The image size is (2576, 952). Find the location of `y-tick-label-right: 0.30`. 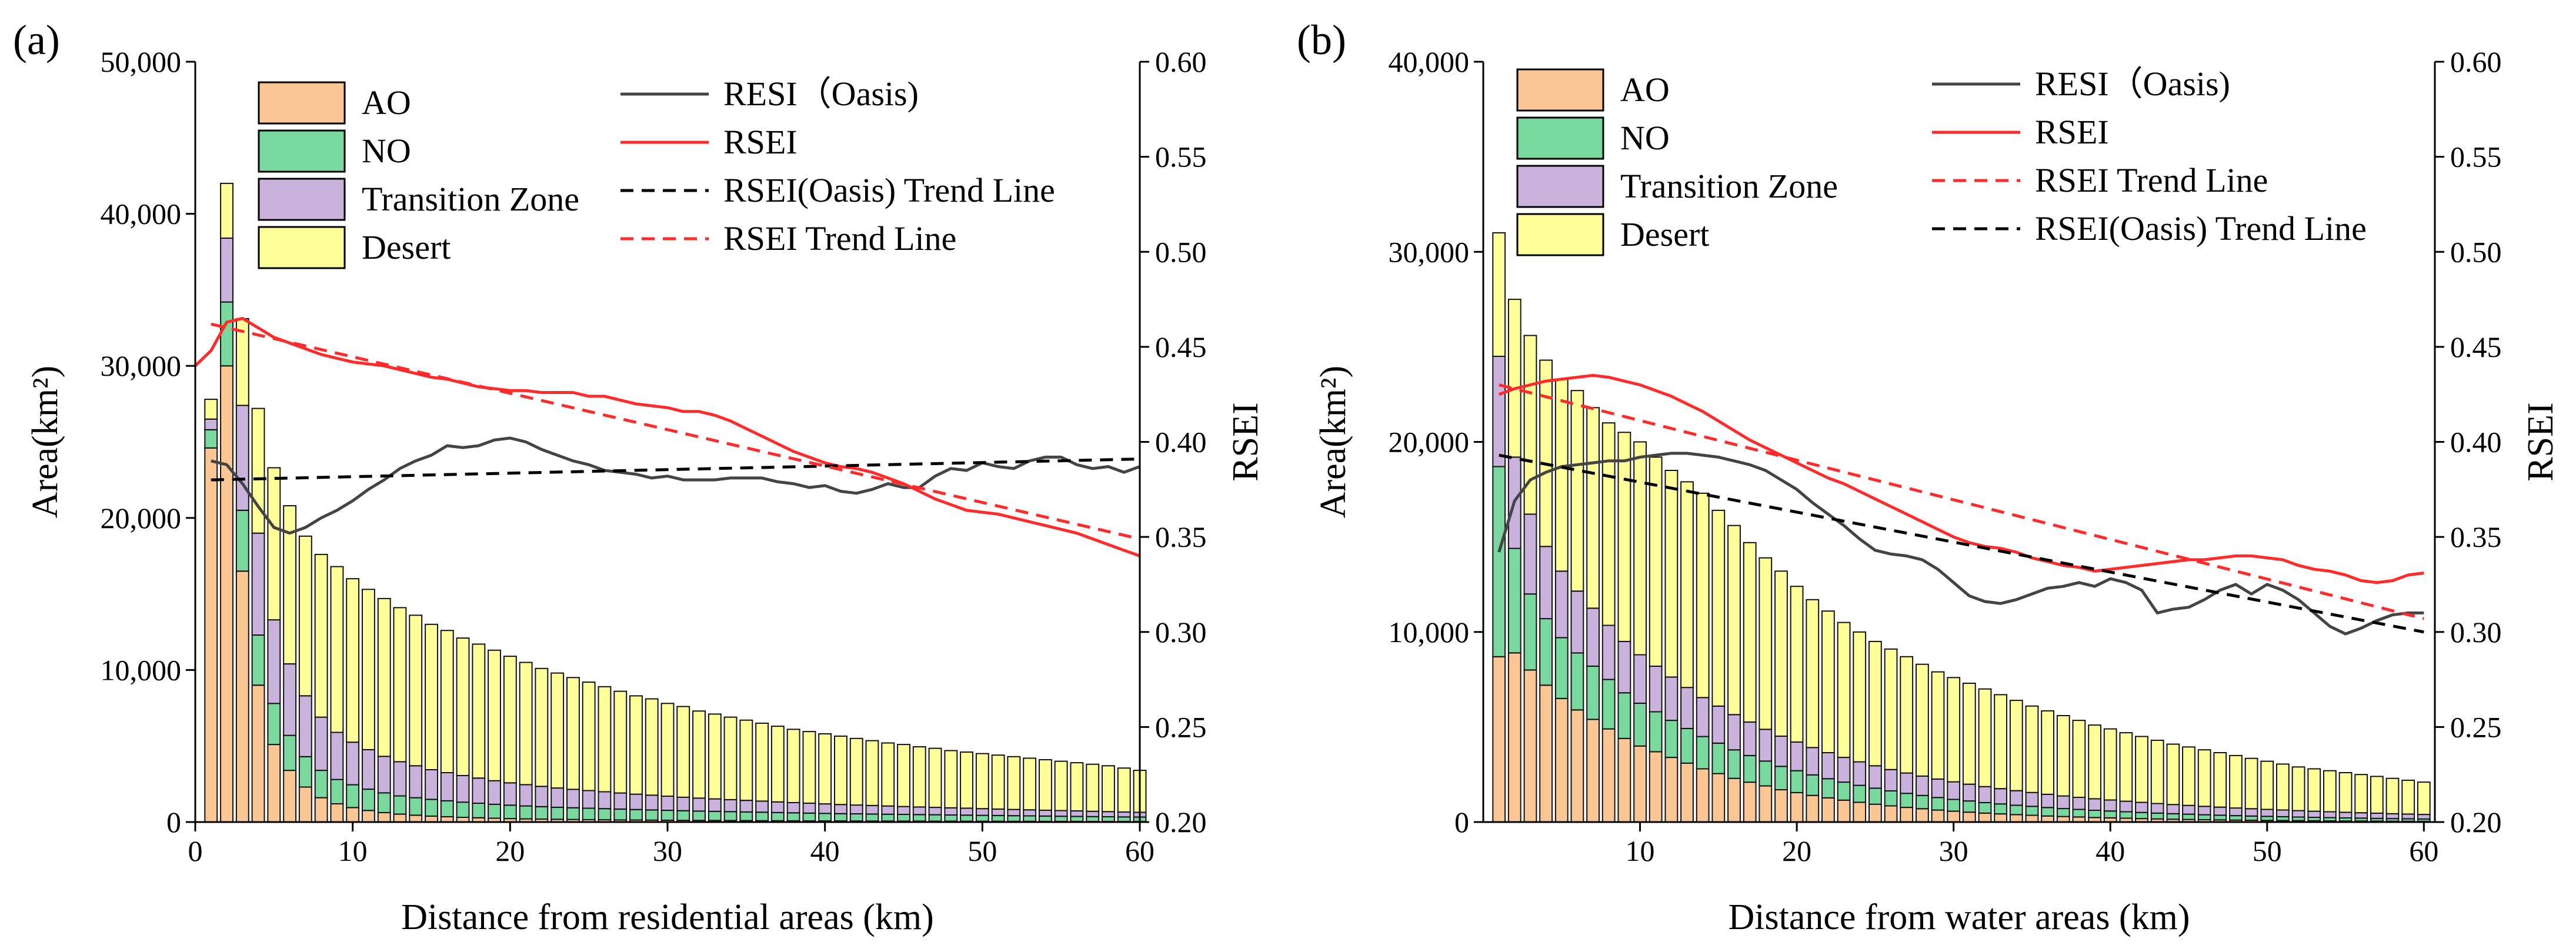

y-tick-label-right: 0.30 is located at coordinates (2476, 633).